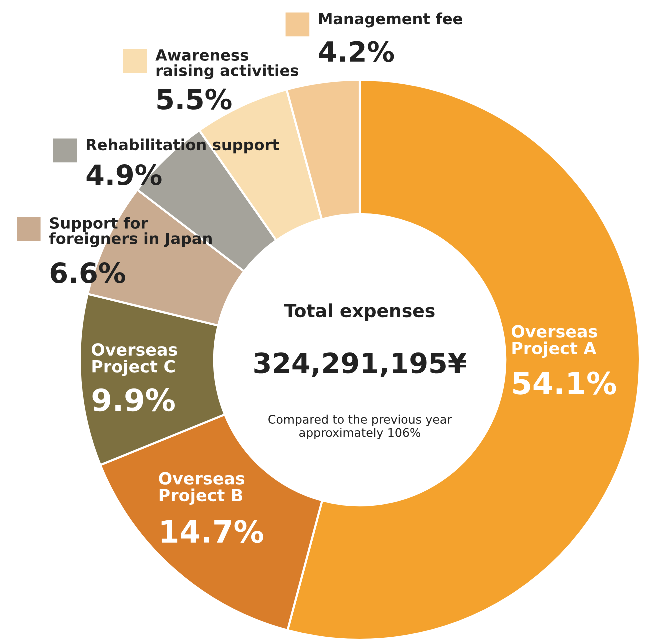  Describe the element at coordinates (135, 359) in the screenshot. I see `slice-label: Overseas Project C` at that location.